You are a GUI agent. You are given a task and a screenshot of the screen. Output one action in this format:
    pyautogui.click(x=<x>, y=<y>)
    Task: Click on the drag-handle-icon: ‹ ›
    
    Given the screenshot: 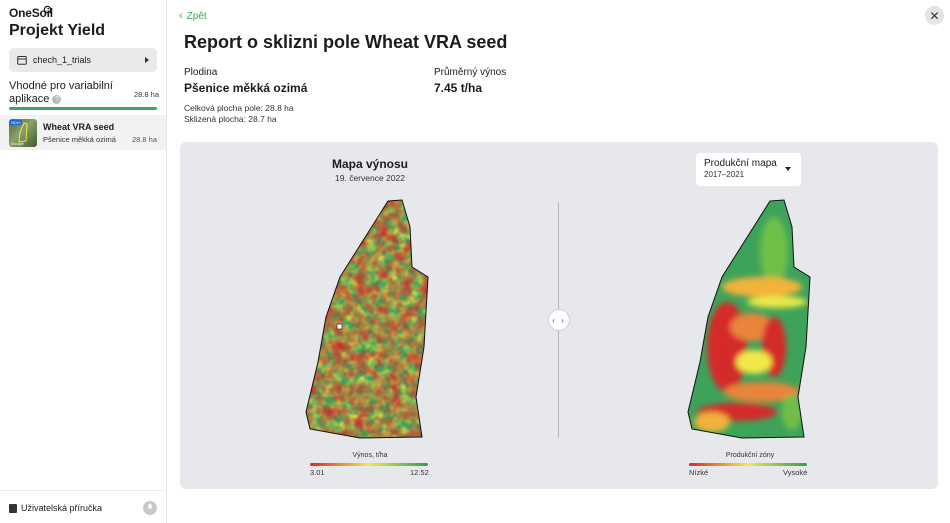 What is the action you would take?
    pyautogui.click(x=559, y=320)
    